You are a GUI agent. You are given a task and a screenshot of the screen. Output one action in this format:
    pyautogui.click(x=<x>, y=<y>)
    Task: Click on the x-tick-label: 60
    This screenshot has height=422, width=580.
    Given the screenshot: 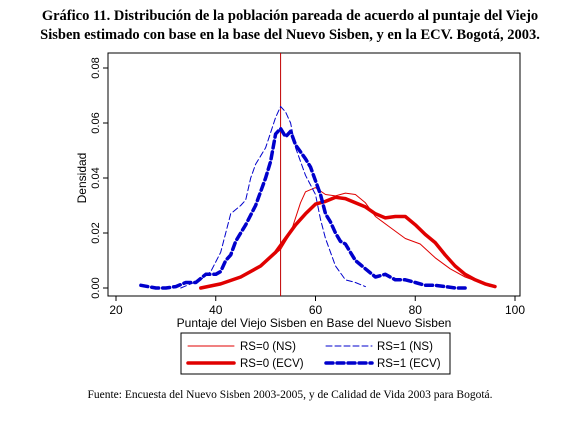 What is the action you would take?
    pyautogui.click(x=316, y=310)
    